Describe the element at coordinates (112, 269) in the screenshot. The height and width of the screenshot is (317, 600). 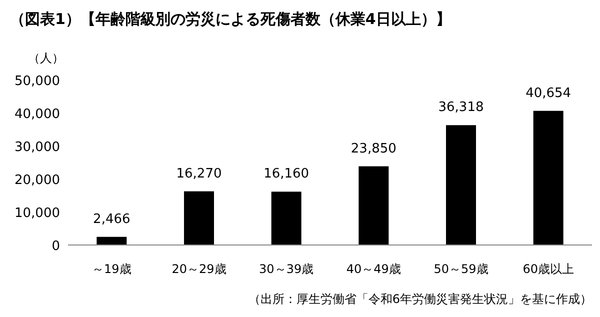
I see `x-tick-label: ～19歳` at that location.